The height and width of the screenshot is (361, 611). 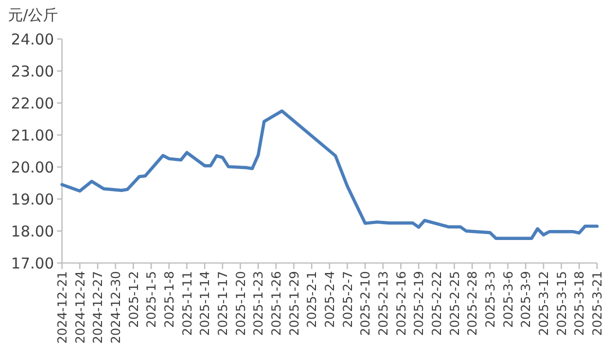 What do you see at coordinates (597, 303) in the screenshot?
I see `x-tick-label: 2025-3-21` at bounding box center [597, 303].